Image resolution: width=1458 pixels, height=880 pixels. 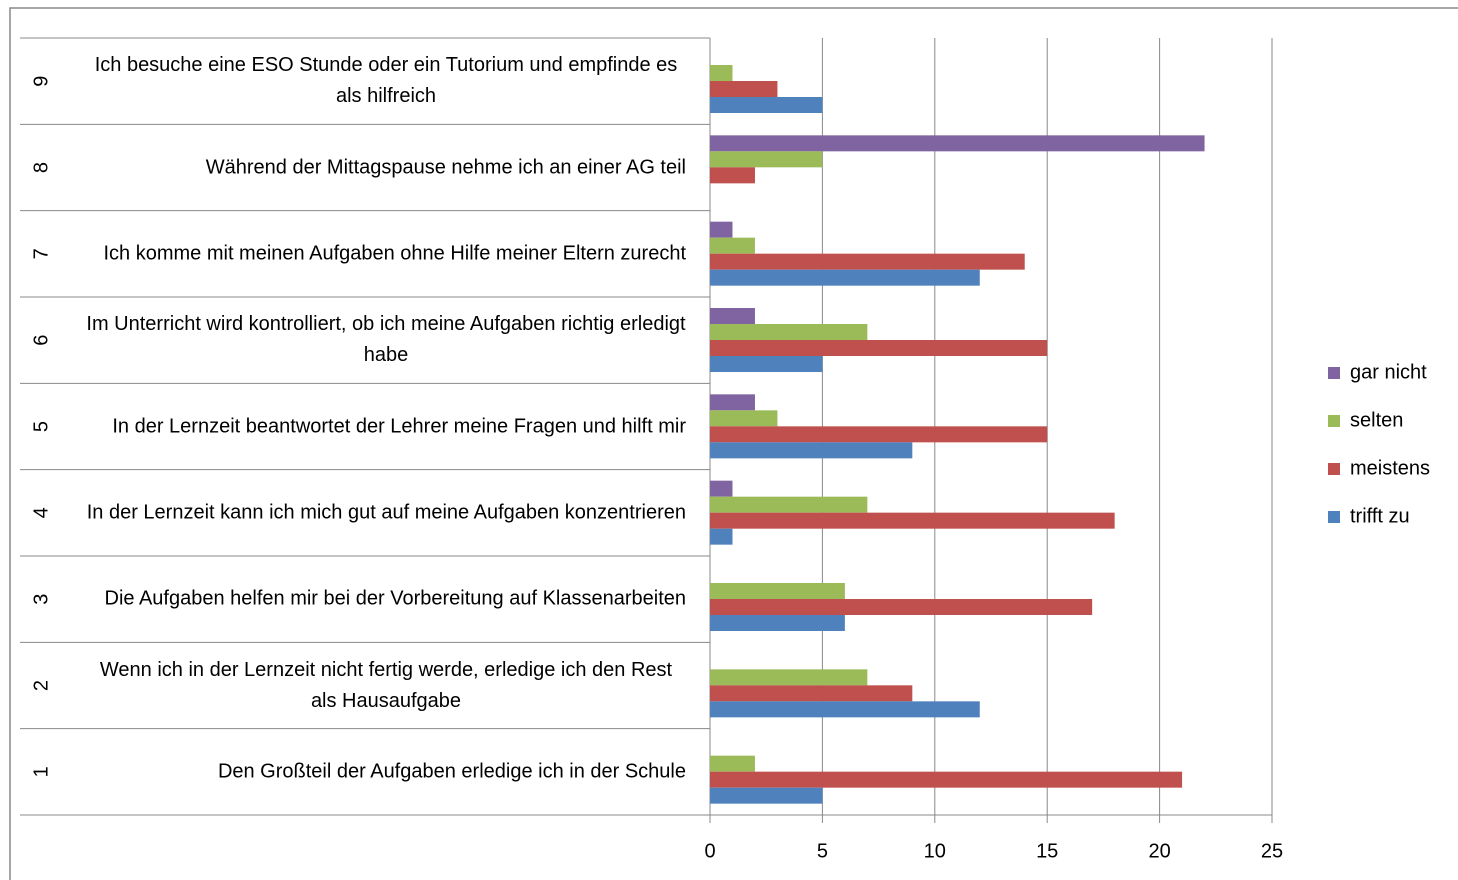 I want to click on category-id: 4, so click(x=41, y=512).